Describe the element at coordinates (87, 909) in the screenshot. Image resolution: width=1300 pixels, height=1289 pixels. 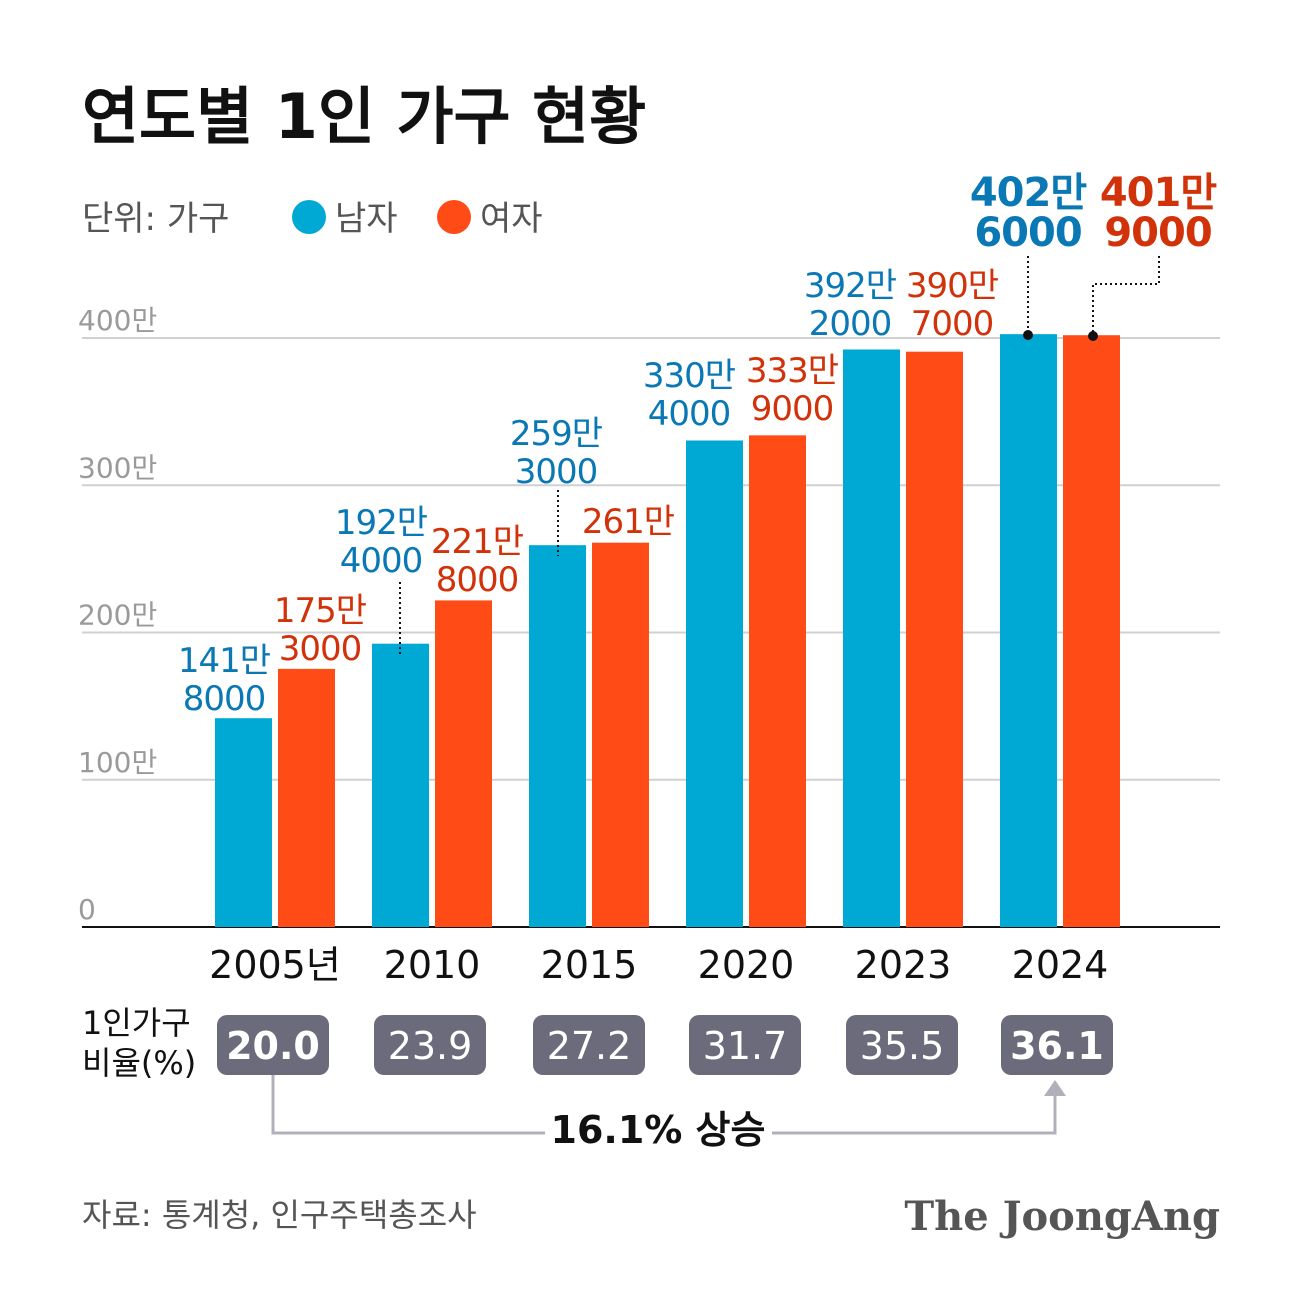
I see `y-tick-label: 0` at that location.